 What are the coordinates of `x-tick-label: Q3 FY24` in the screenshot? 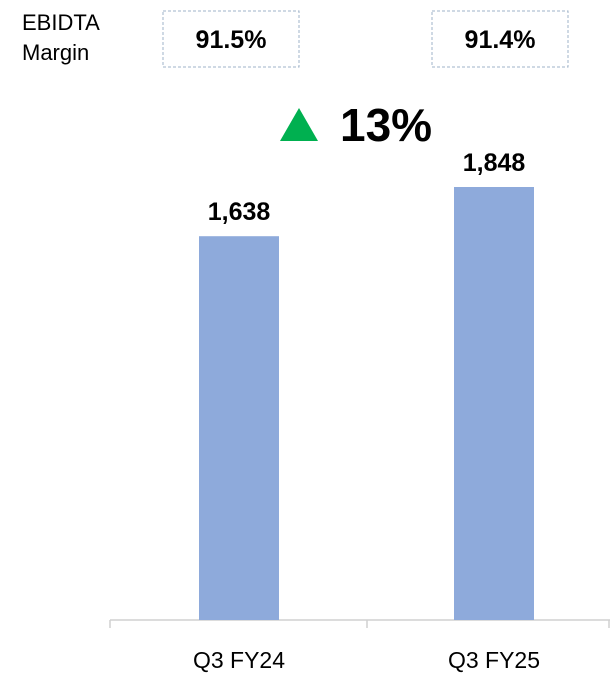 It's located at (239, 660).